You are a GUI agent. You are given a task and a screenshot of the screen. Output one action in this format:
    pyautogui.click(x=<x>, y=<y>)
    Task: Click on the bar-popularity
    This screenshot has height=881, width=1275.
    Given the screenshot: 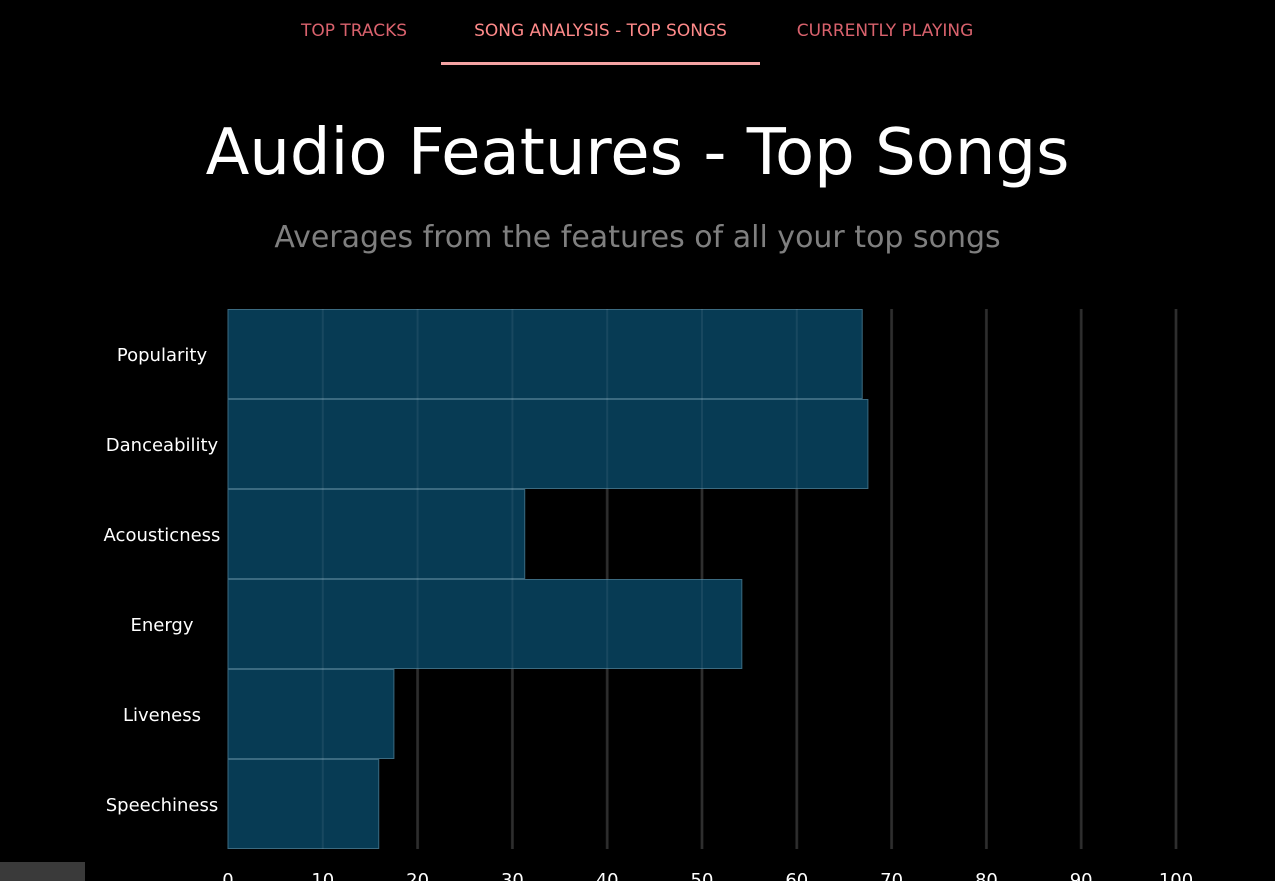 What is the action you would take?
    pyautogui.click(x=545, y=354)
    